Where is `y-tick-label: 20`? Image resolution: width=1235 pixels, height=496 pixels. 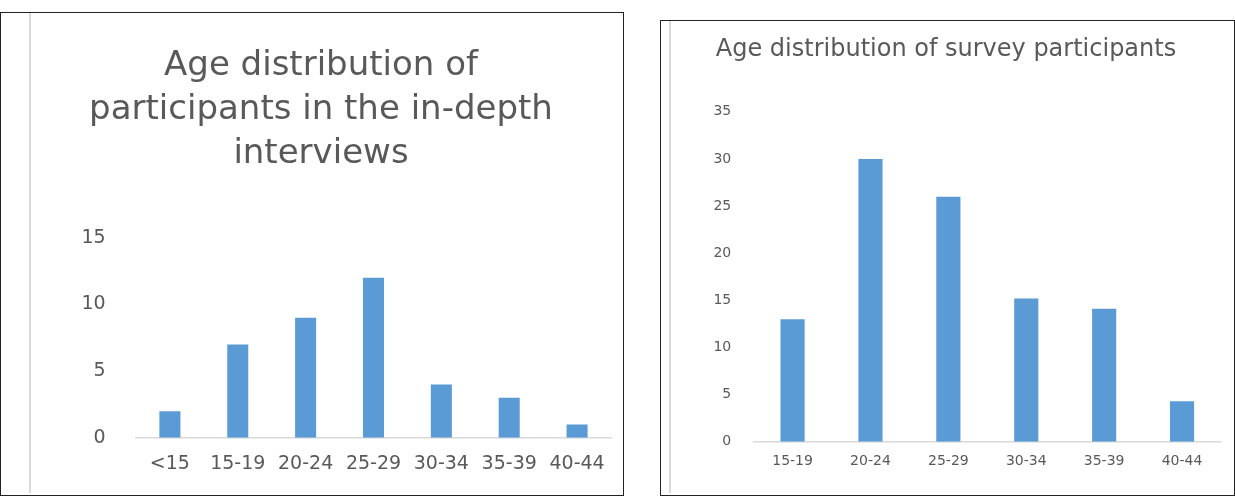
y-tick-label: 20 is located at coordinates (722, 251).